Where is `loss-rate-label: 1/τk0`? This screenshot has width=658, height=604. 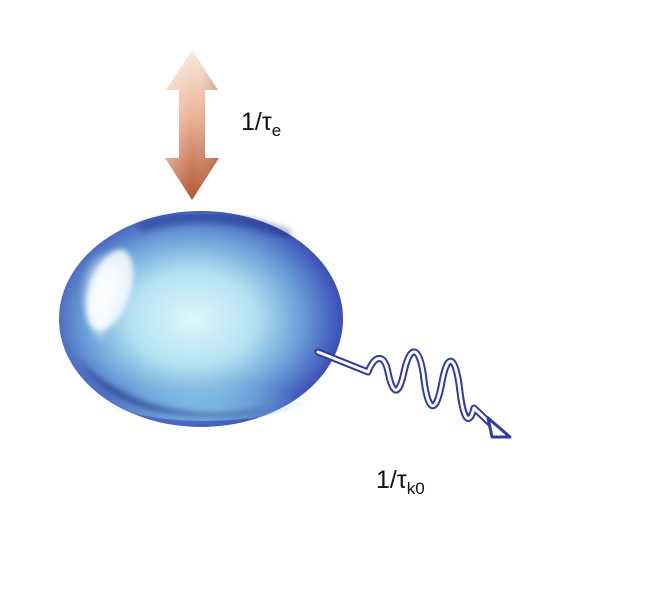 loss-rate-label: 1/τk0 is located at coordinates (400, 482).